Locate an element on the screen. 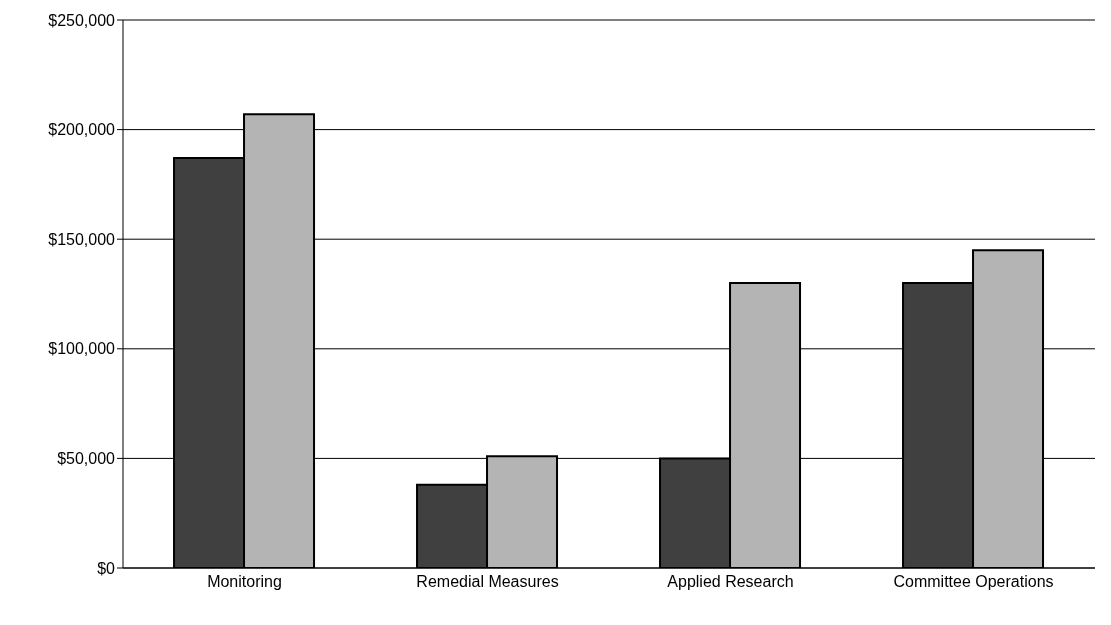  y-tick-label: $50,000 is located at coordinates (86, 459).